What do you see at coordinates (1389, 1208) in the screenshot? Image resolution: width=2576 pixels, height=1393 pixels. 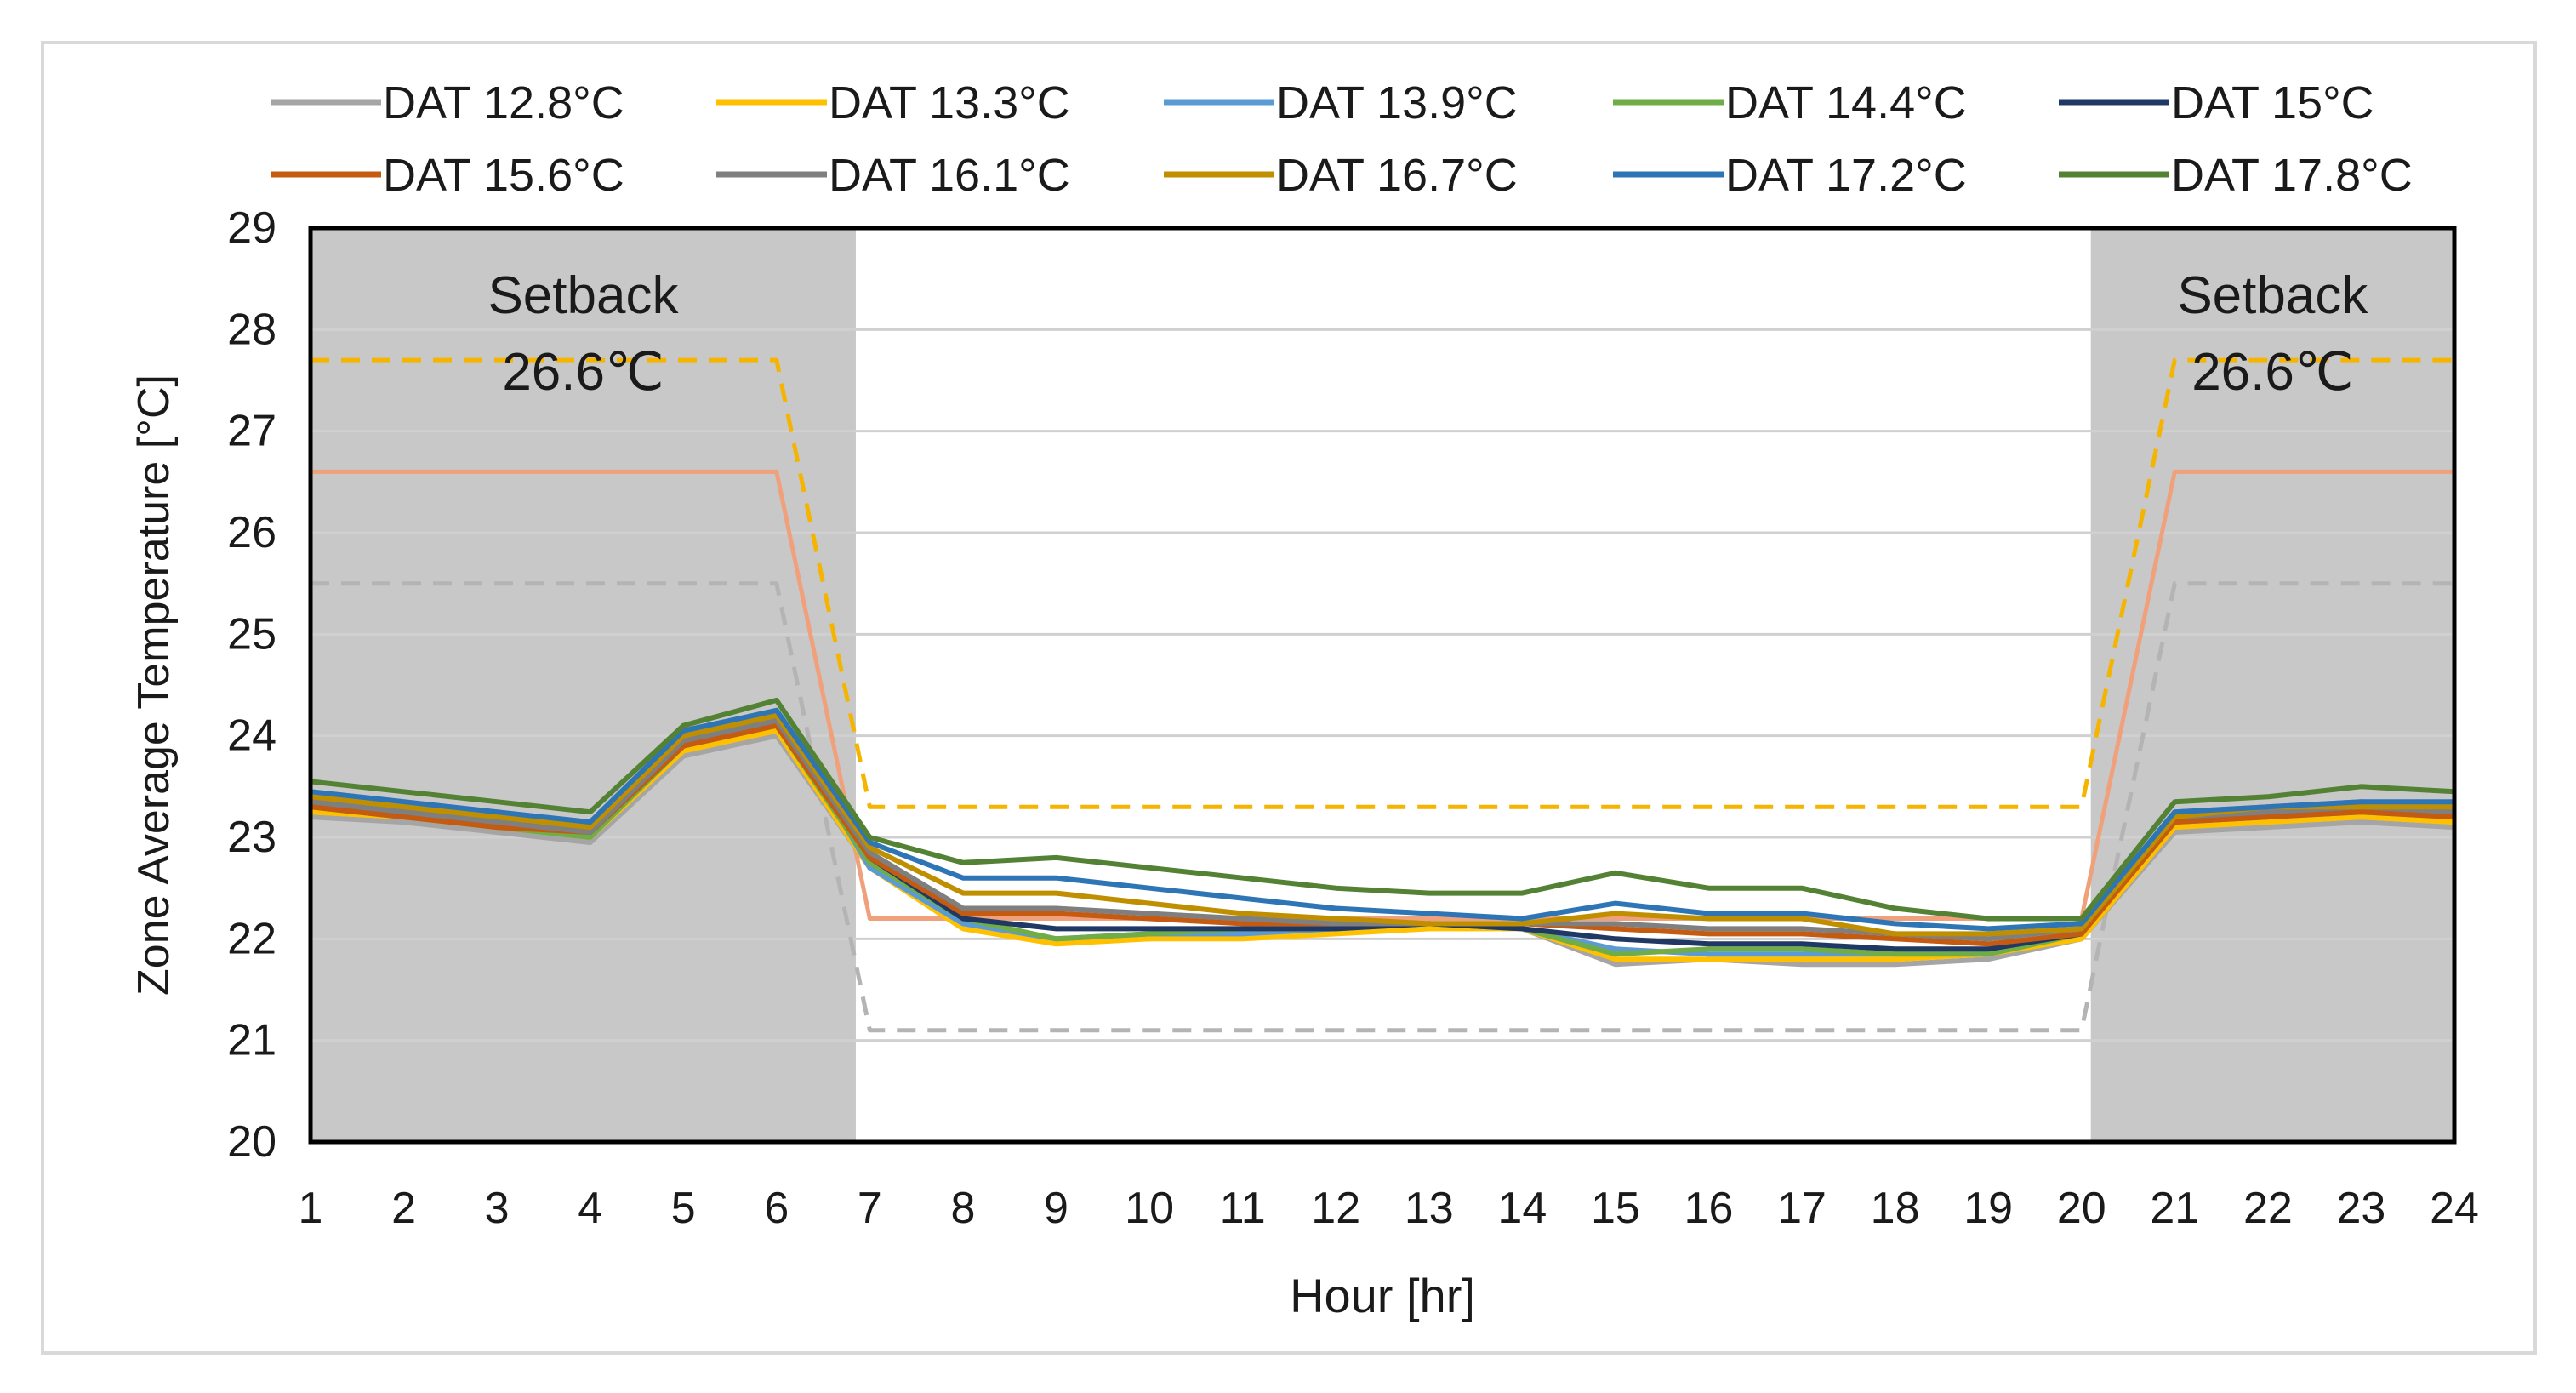 I see `x-axis: 1 2 3 4 5 6 7 8 9 10 11 12 13 14 15 16 17 18 19 20 21 22 23 24` at bounding box center [1389, 1208].